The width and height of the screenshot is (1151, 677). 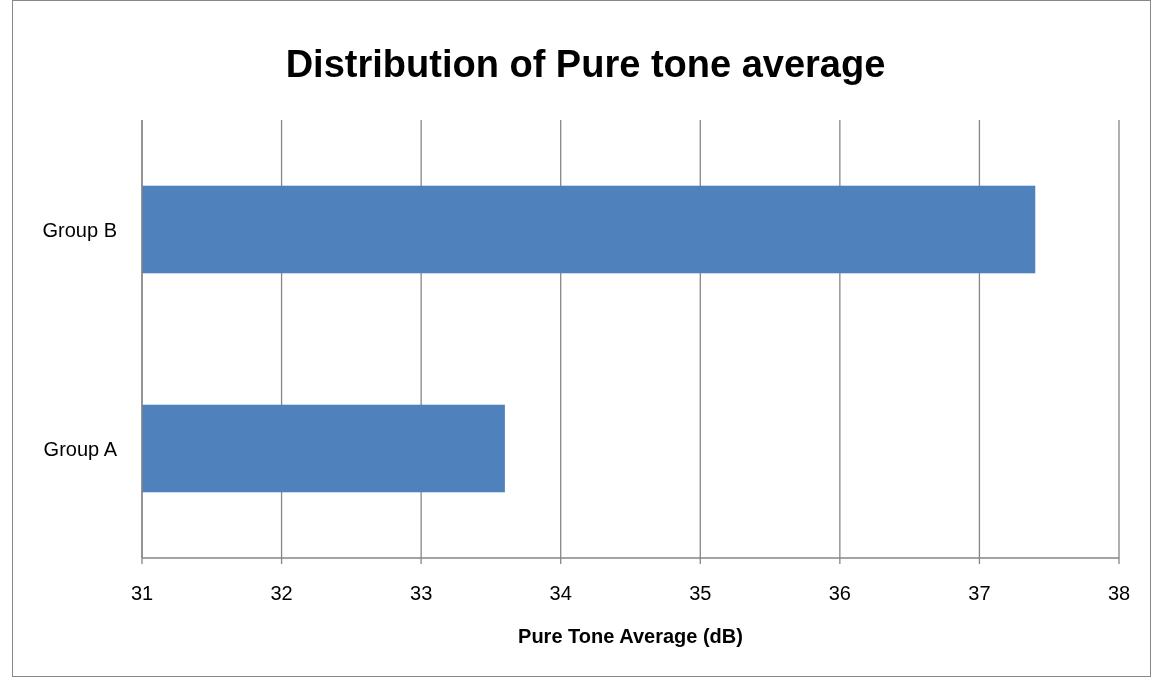 I want to click on x-tick-label: 37, so click(x=979, y=593).